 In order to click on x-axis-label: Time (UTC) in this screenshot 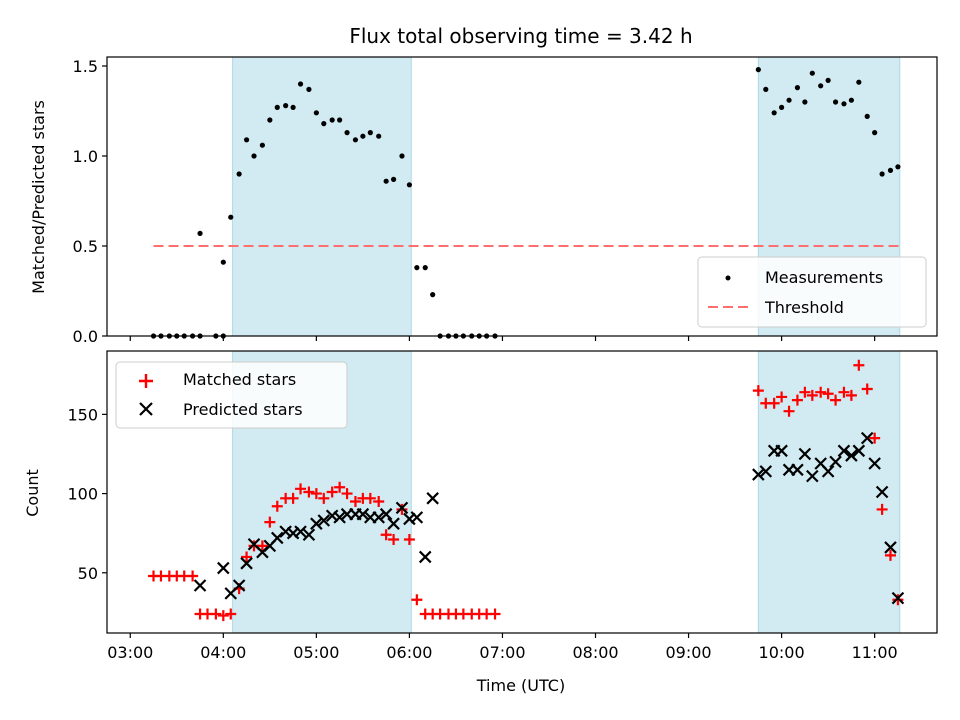, I will do `click(520, 685)`.